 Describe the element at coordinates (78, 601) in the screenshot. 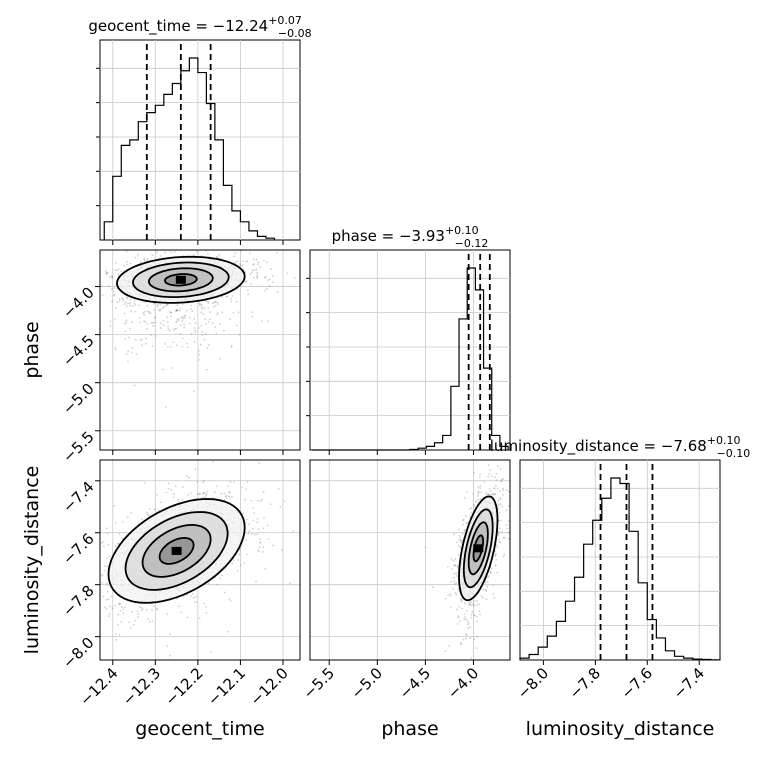

I see `y-tick-label: −7.8` at that location.